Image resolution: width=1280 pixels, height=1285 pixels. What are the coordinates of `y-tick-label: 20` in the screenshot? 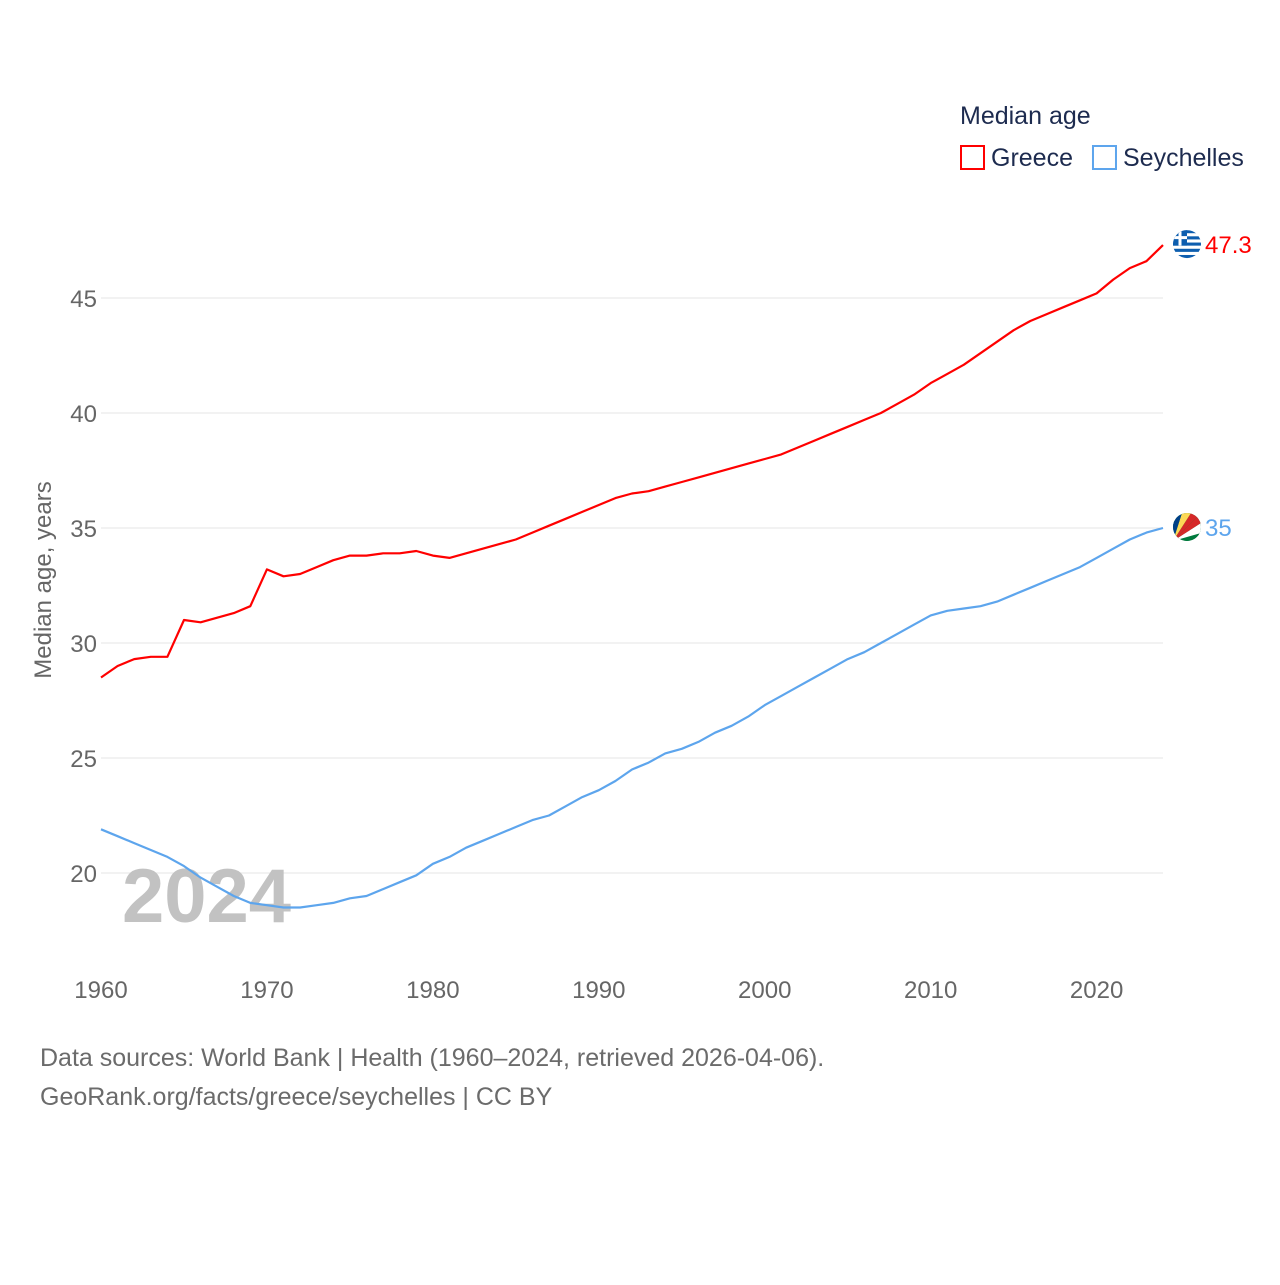 It's located at (83, 874).